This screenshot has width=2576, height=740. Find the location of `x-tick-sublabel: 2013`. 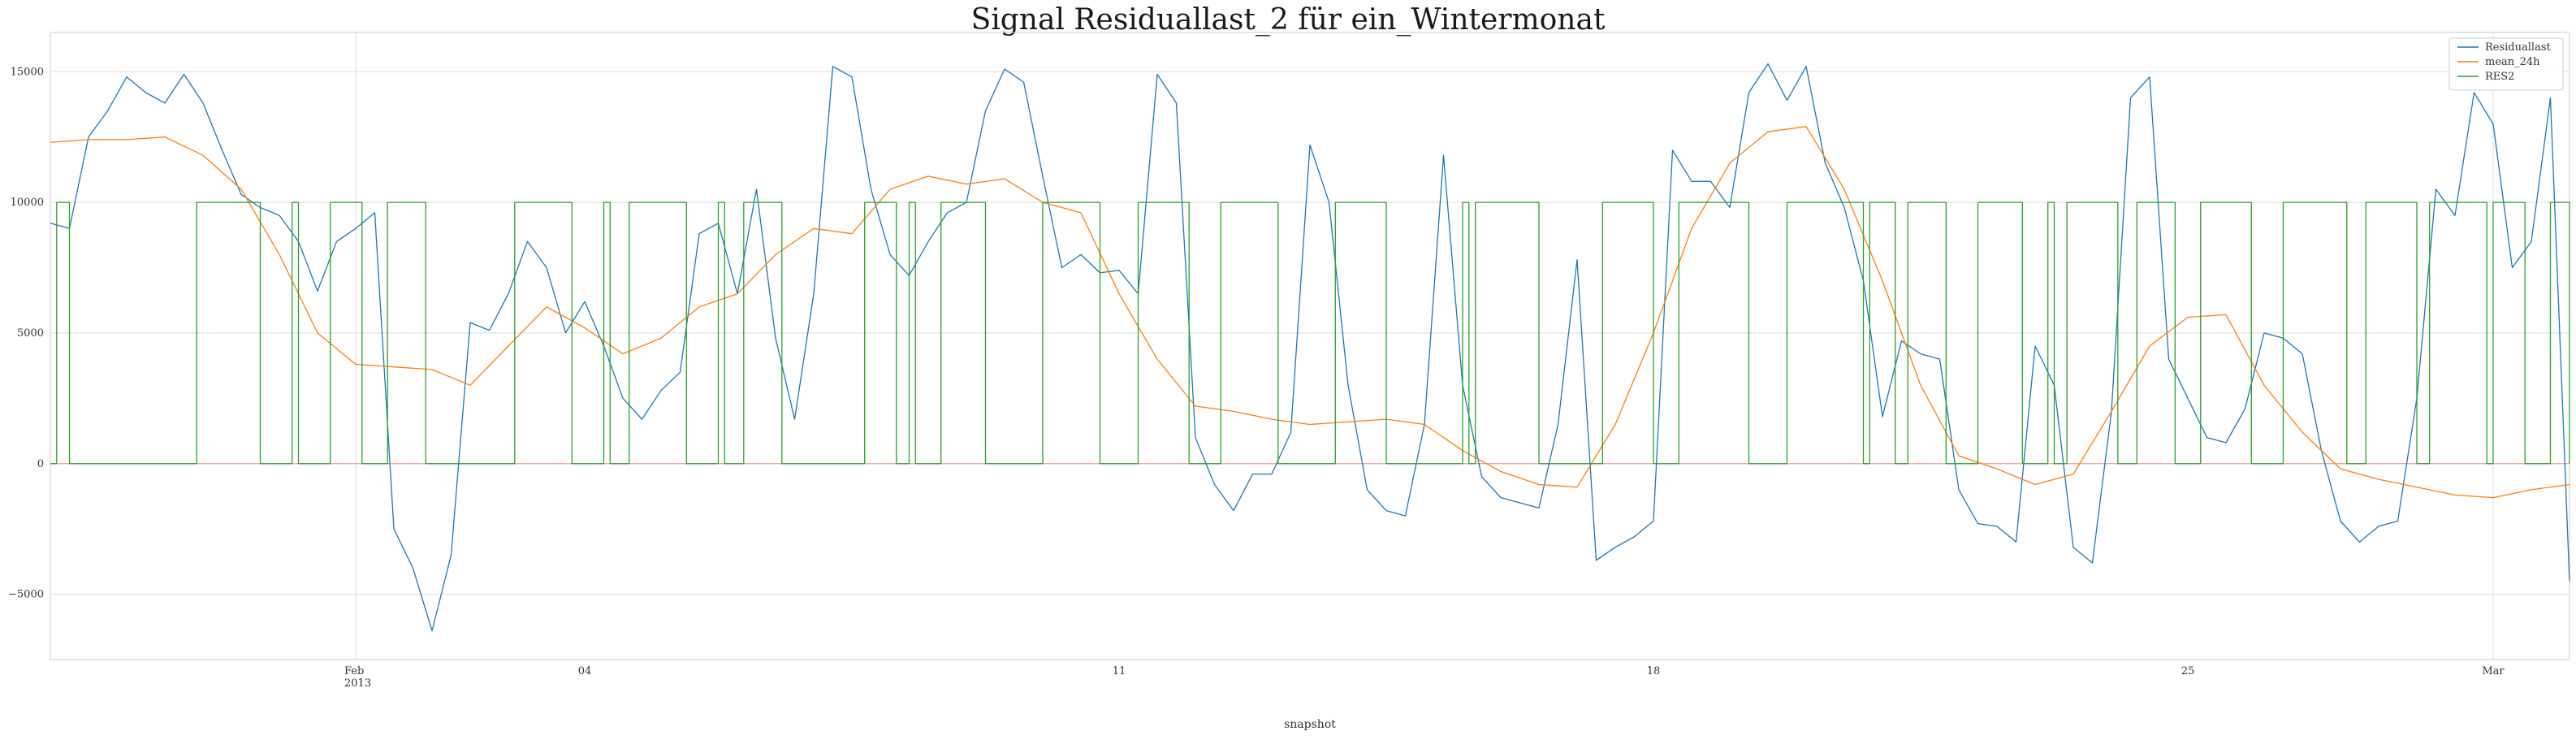

x-tick-sublabel: 2013 is located at coordinates (358, 683).